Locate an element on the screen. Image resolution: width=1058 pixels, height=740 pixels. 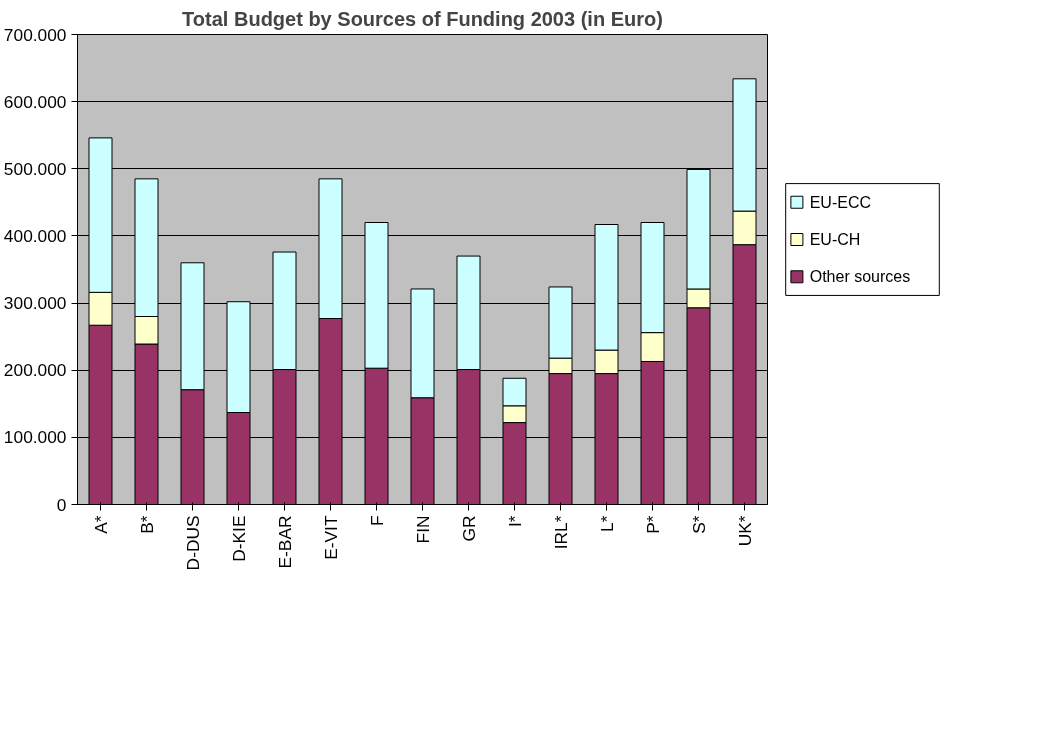
x-tick-label: I* is located at coordinates (514, 521).